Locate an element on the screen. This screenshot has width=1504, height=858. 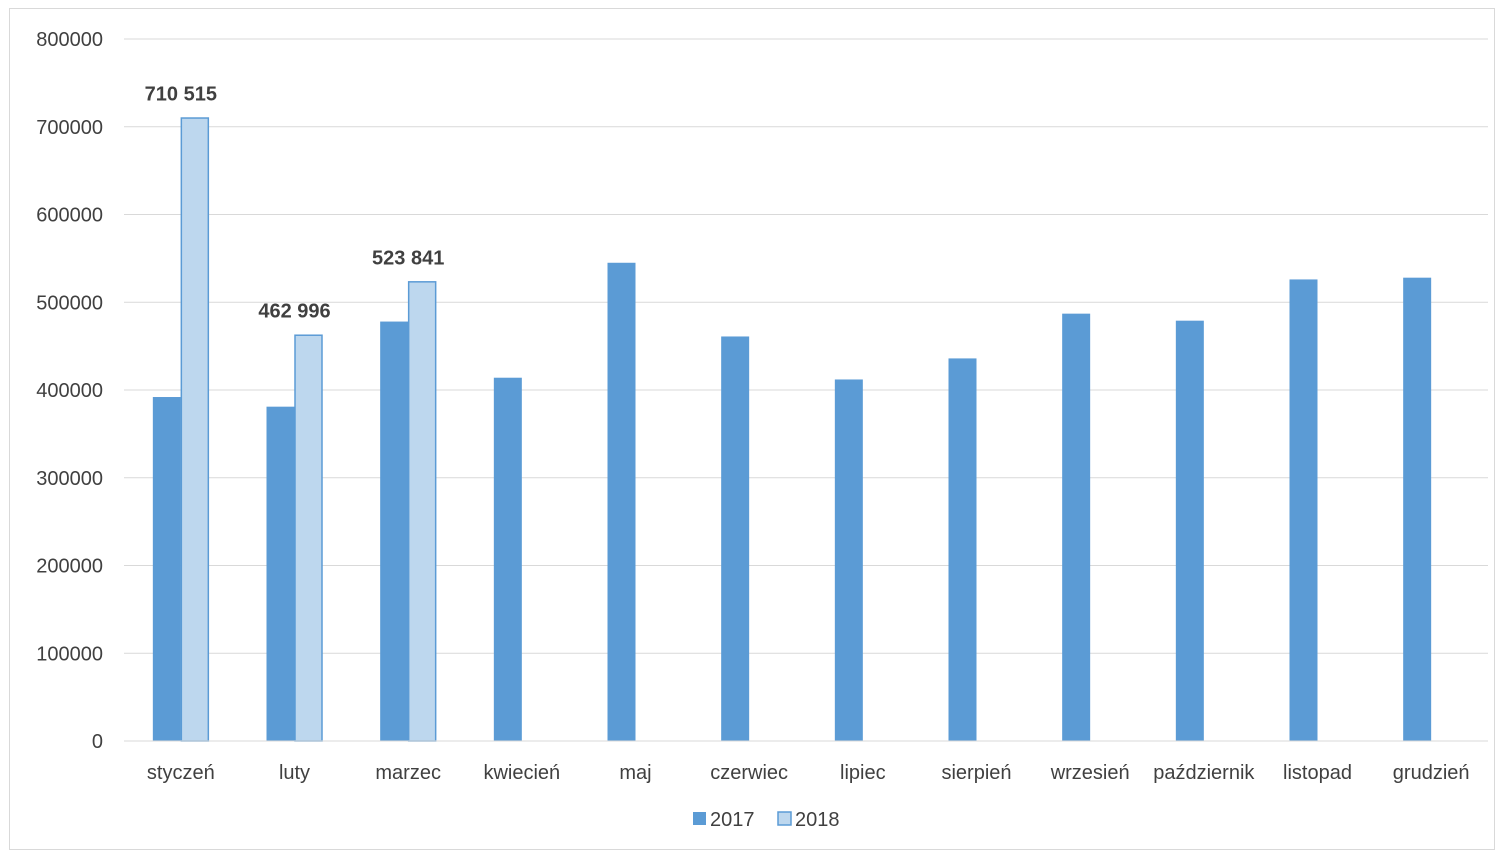
category-label: maj is located at coordinates (635, 773).